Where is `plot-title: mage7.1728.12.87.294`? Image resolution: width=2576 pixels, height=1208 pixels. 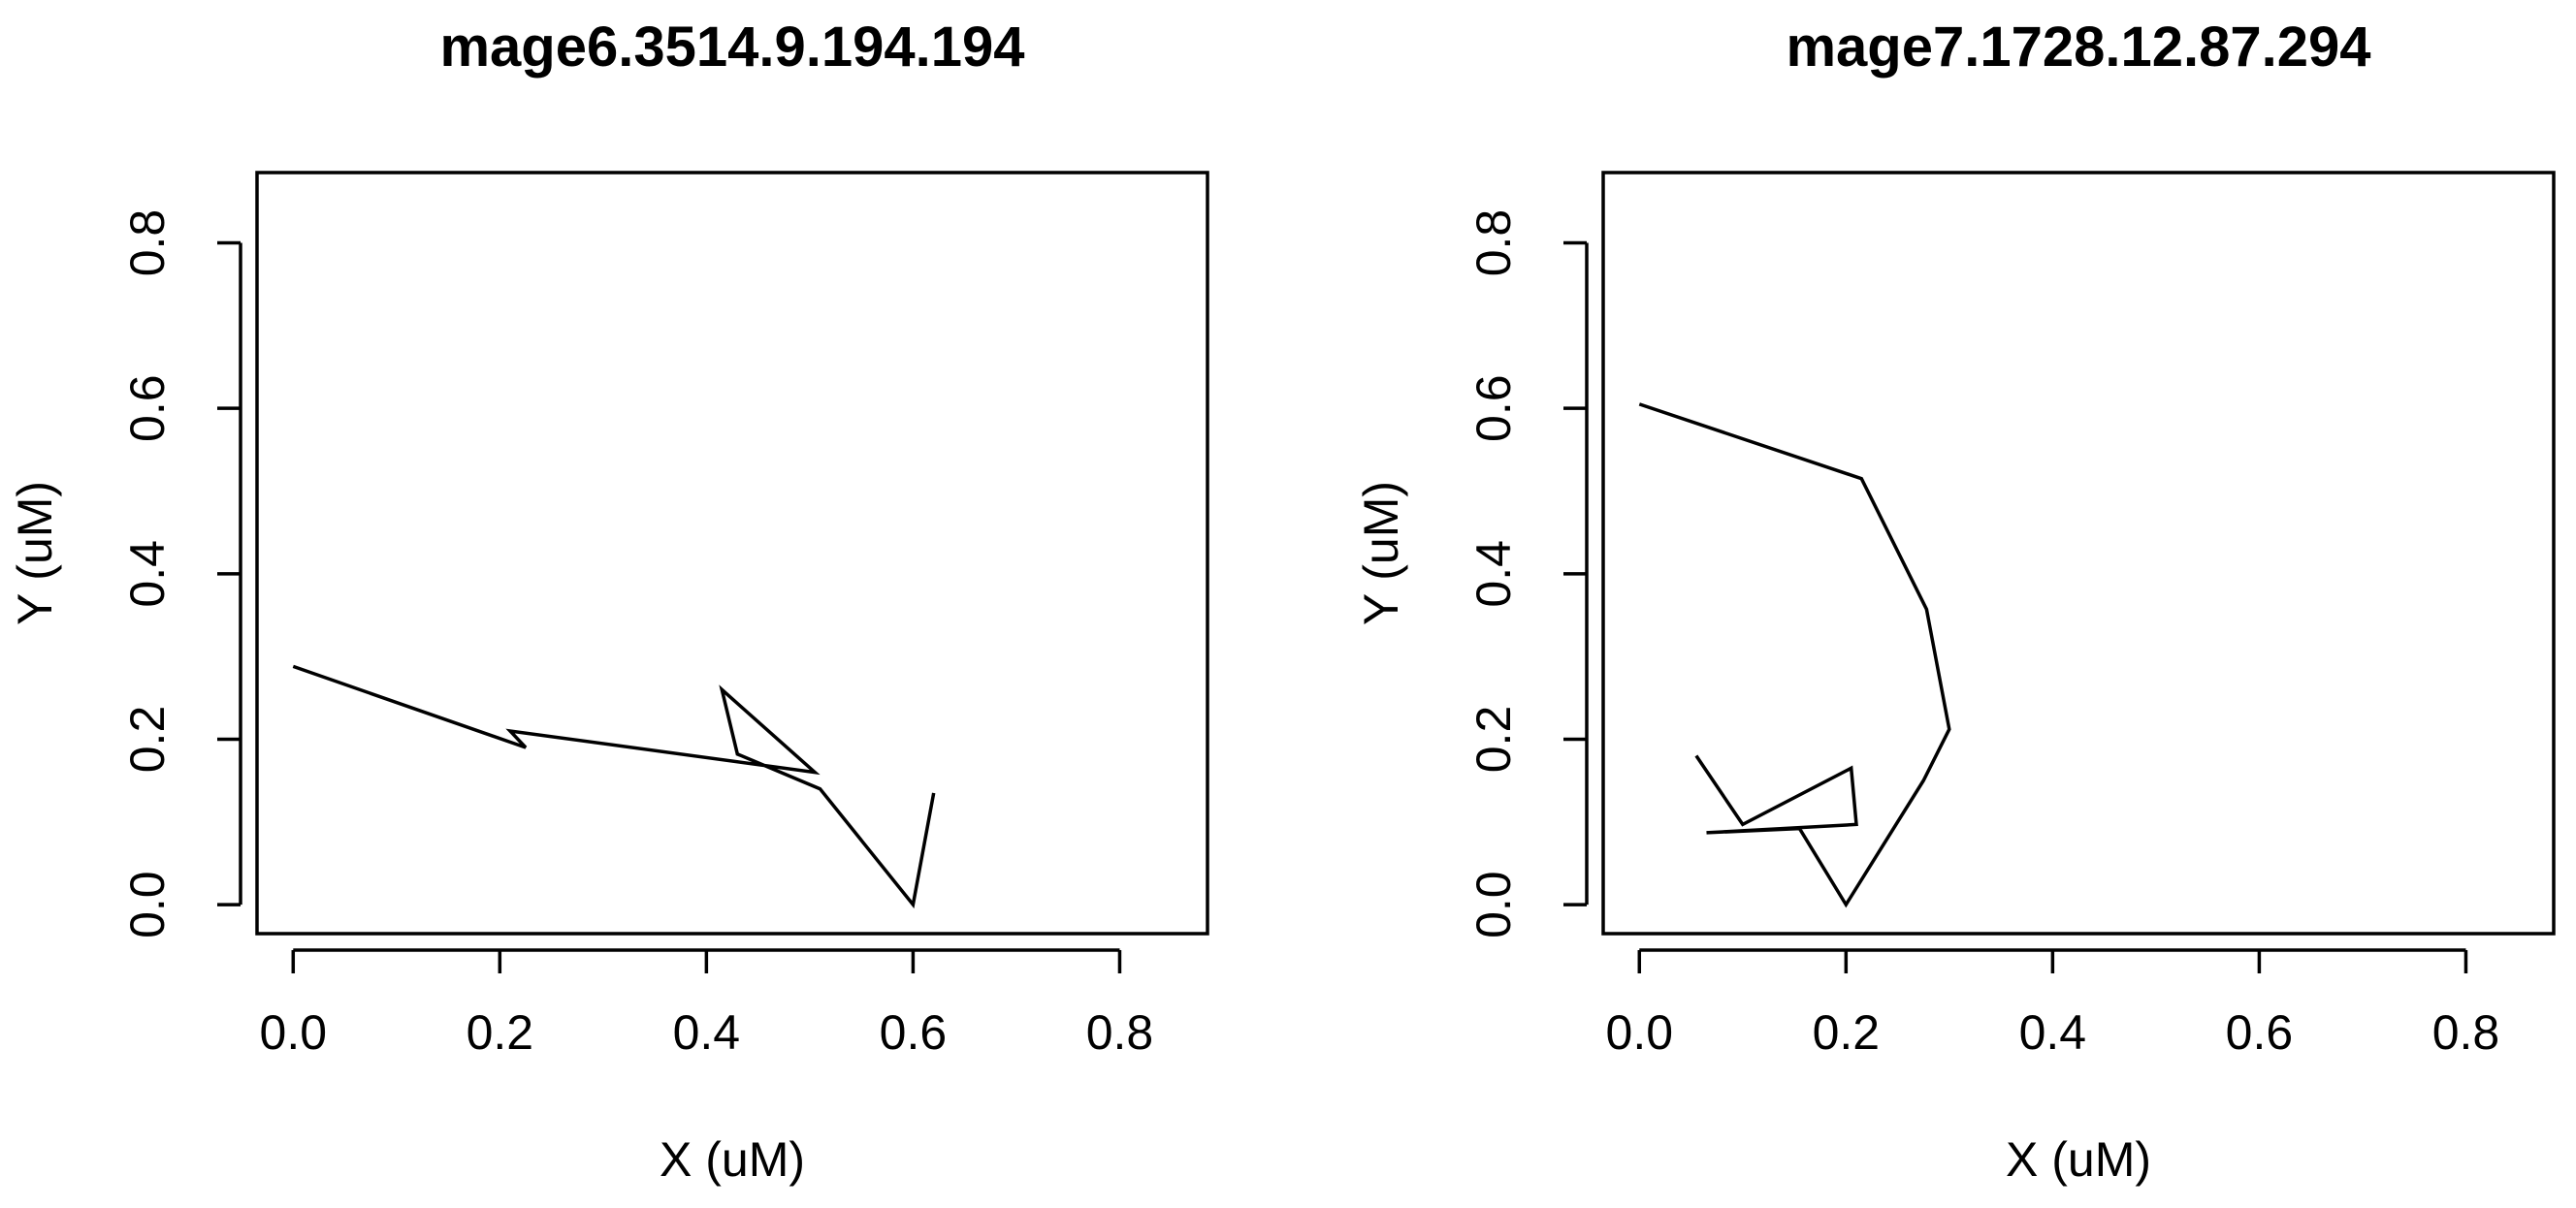
plot-title: mage7.1728.12.87.294 is located at coordinates (2078, 47).